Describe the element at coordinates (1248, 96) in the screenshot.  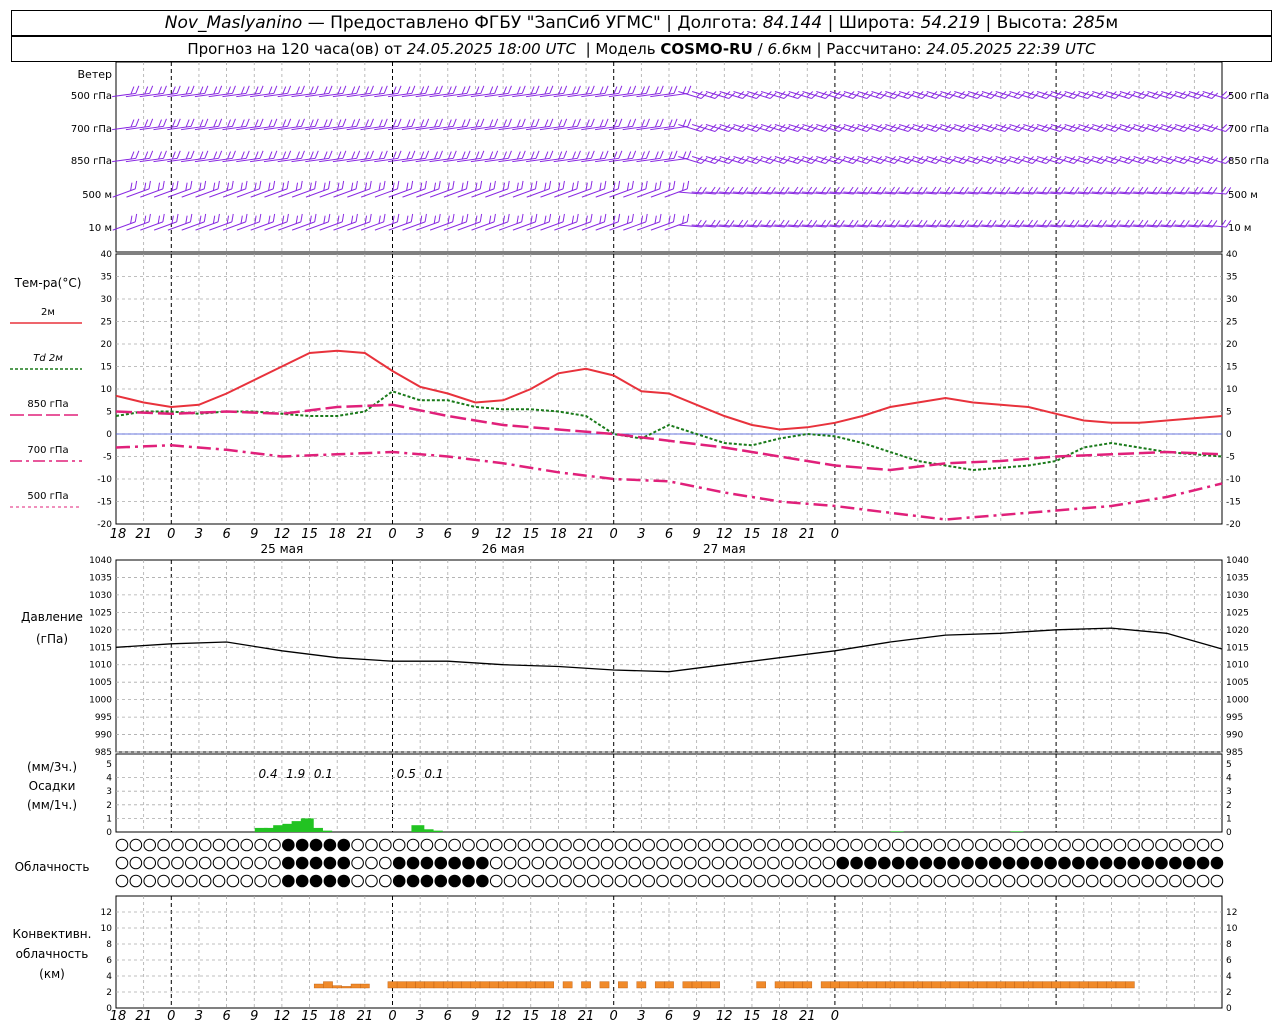
I see `wind-level-500hpa-right: 500 гПа` at that location.